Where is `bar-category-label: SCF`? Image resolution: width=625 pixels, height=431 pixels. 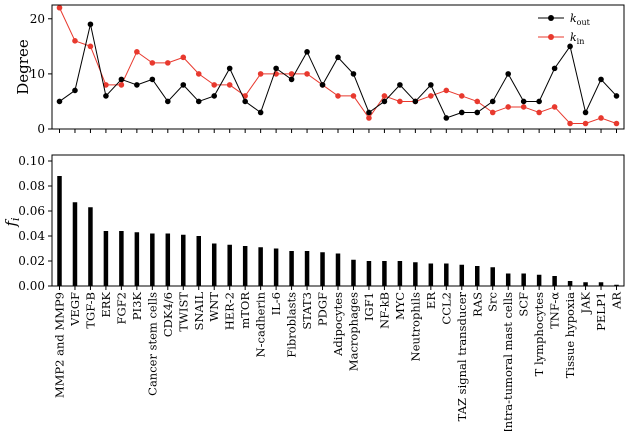 bar-category-label: SCF is located at coordinates (524, 304).